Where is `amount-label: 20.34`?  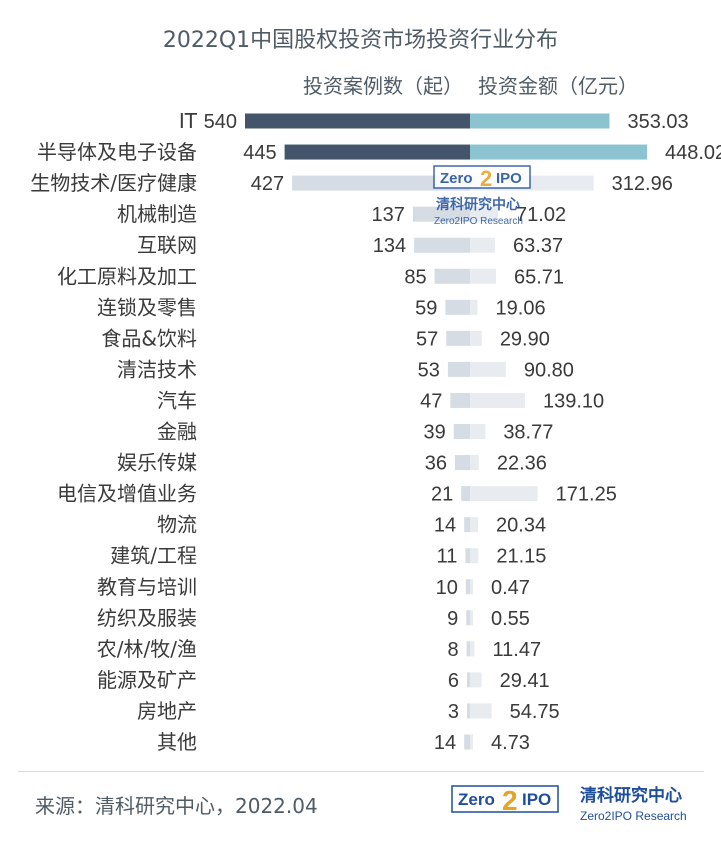 amount-label: 20.34 is located at coordinates (521, 526).